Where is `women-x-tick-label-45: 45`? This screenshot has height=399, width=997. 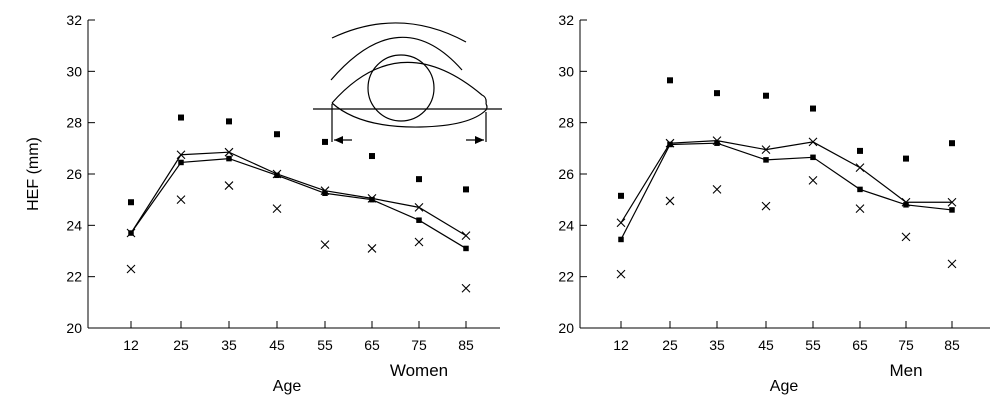
women-x-tick-label-45: 45 is located at coordinates (277, 345).